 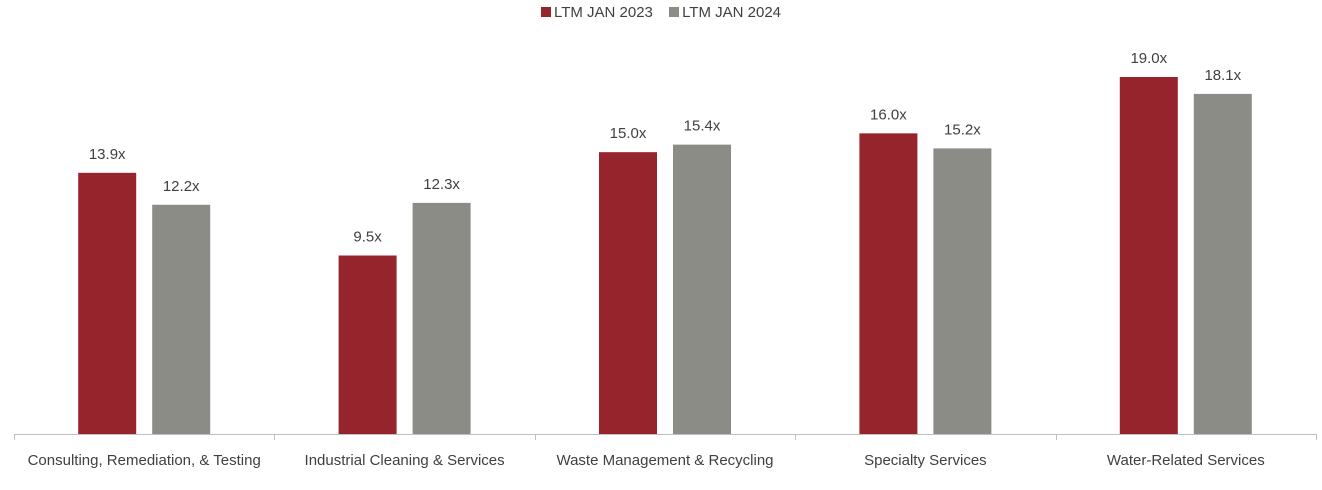 What do you see at coordinates (628, 133) in the screenshot?
I see `data-label-series-1: 15.0x` at bounding box center [628, 133].